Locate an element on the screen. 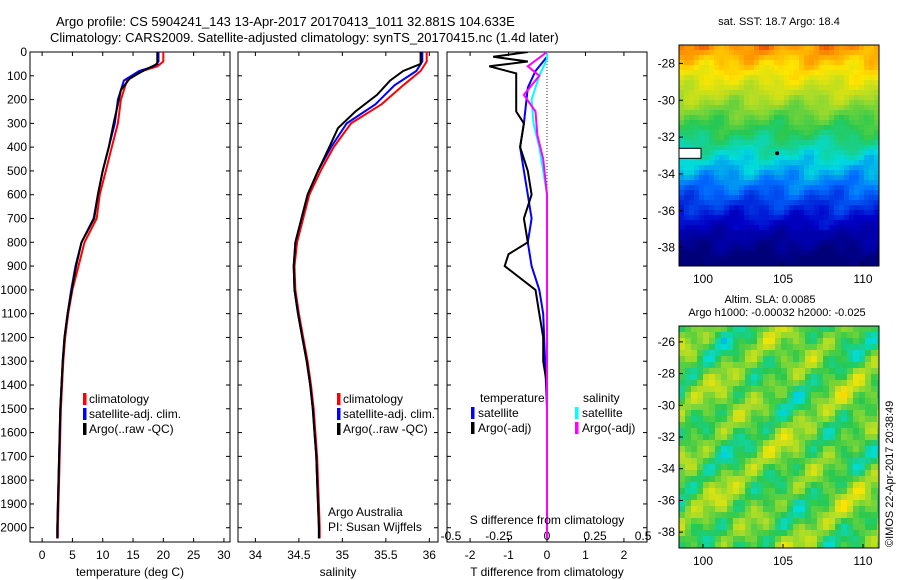  imos-credit: ©IMOS 22-Apr-2017 20:38:49 is located at coordinates (890, 474).